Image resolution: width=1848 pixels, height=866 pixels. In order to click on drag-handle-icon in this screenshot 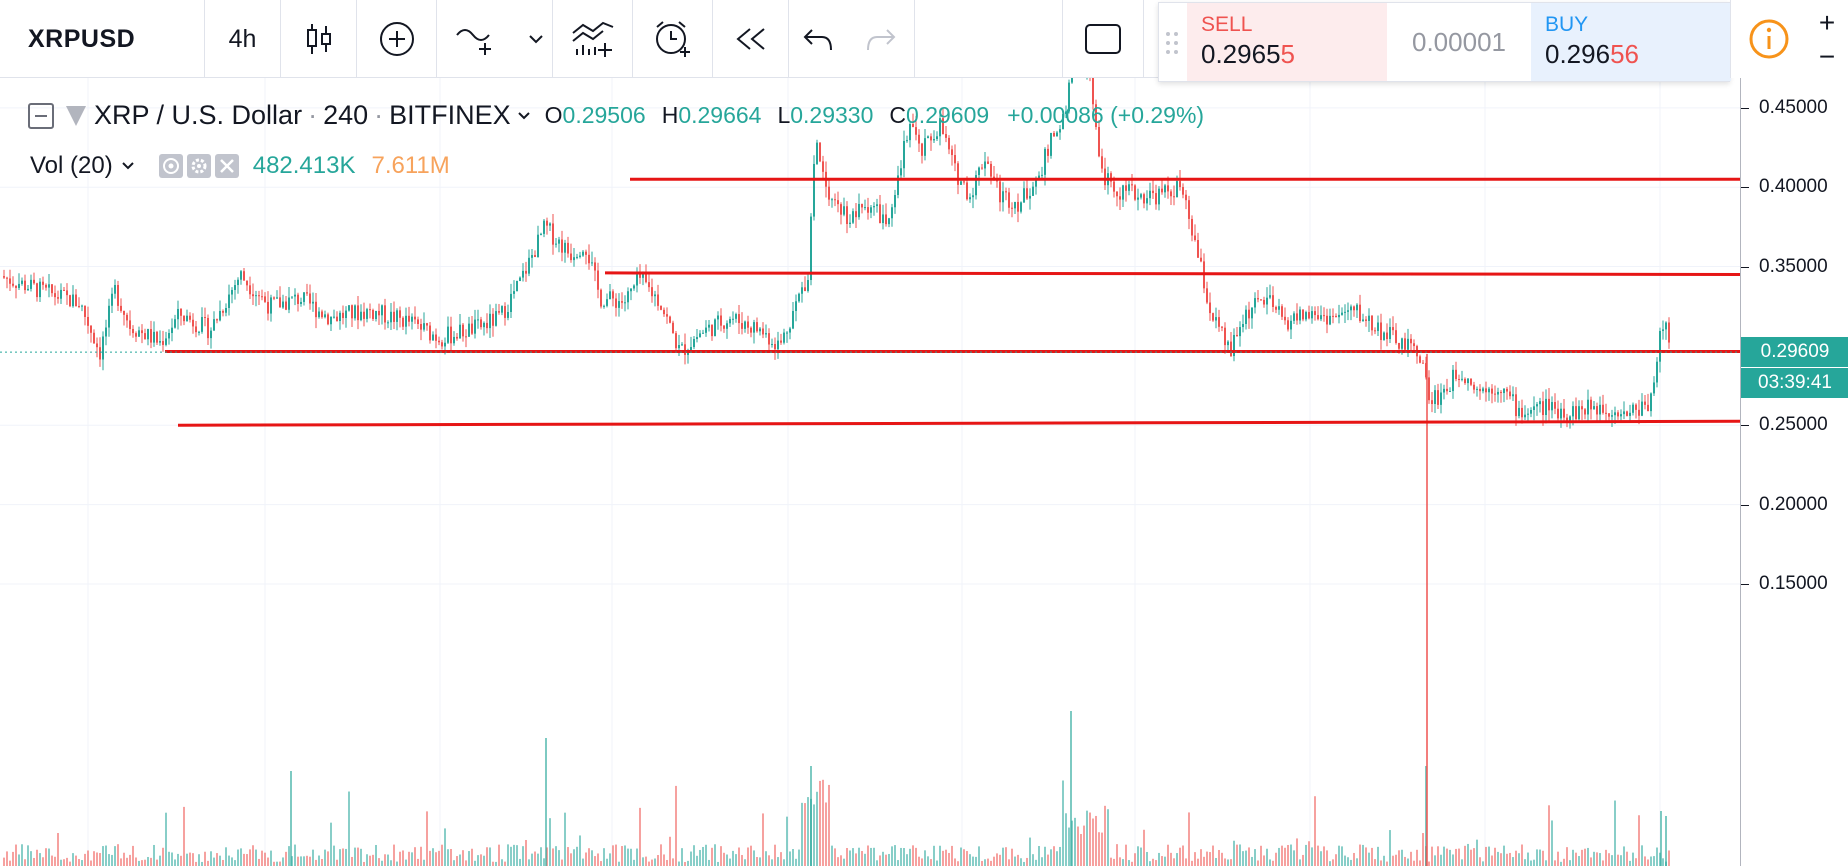, I will do `click(1172, 43)`.